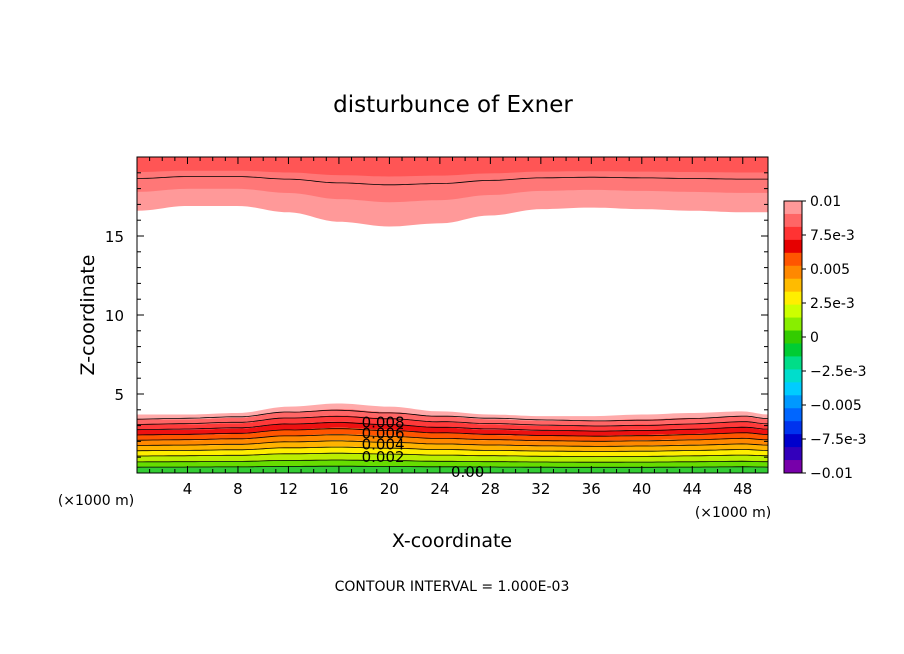 This screenshot has height=654, width=904. What do you see at coordinates (452, 167) in the screenshot?
I see `upper-band` at bounding box center [452, 167].